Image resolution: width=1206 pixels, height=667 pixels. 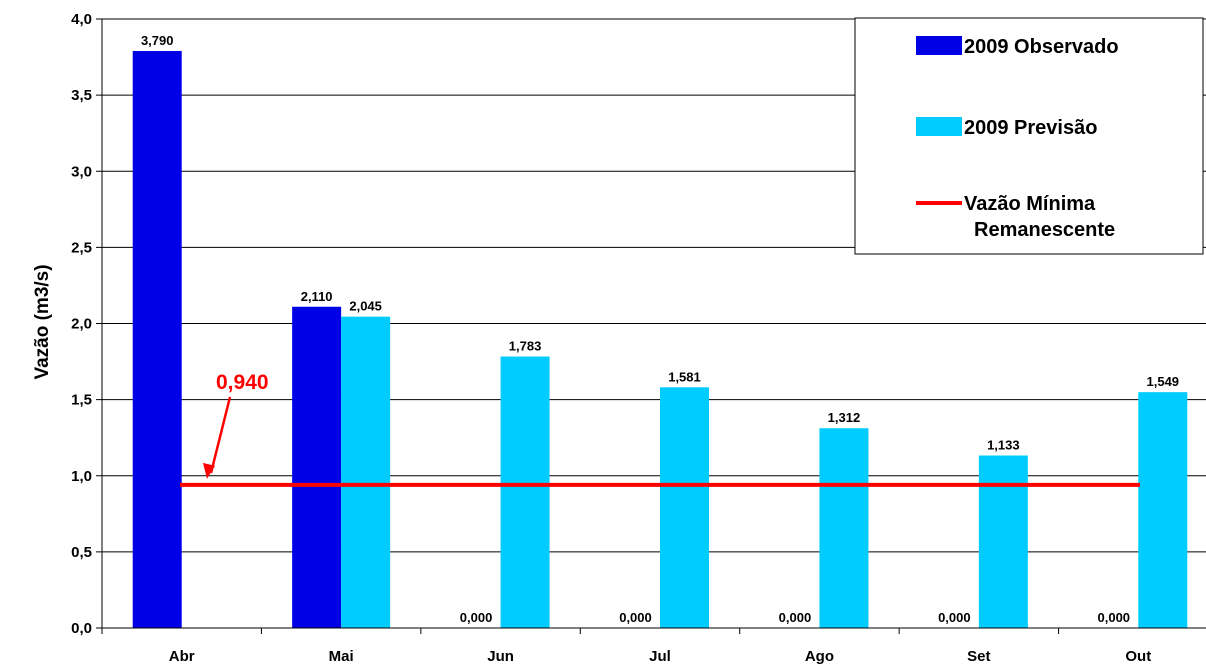 What do you see at coordinates (1044, 230) in the screenshot?
I see `legend-label-vazao-minima-line2: Remanescente` at bounding box center [1044, 230].